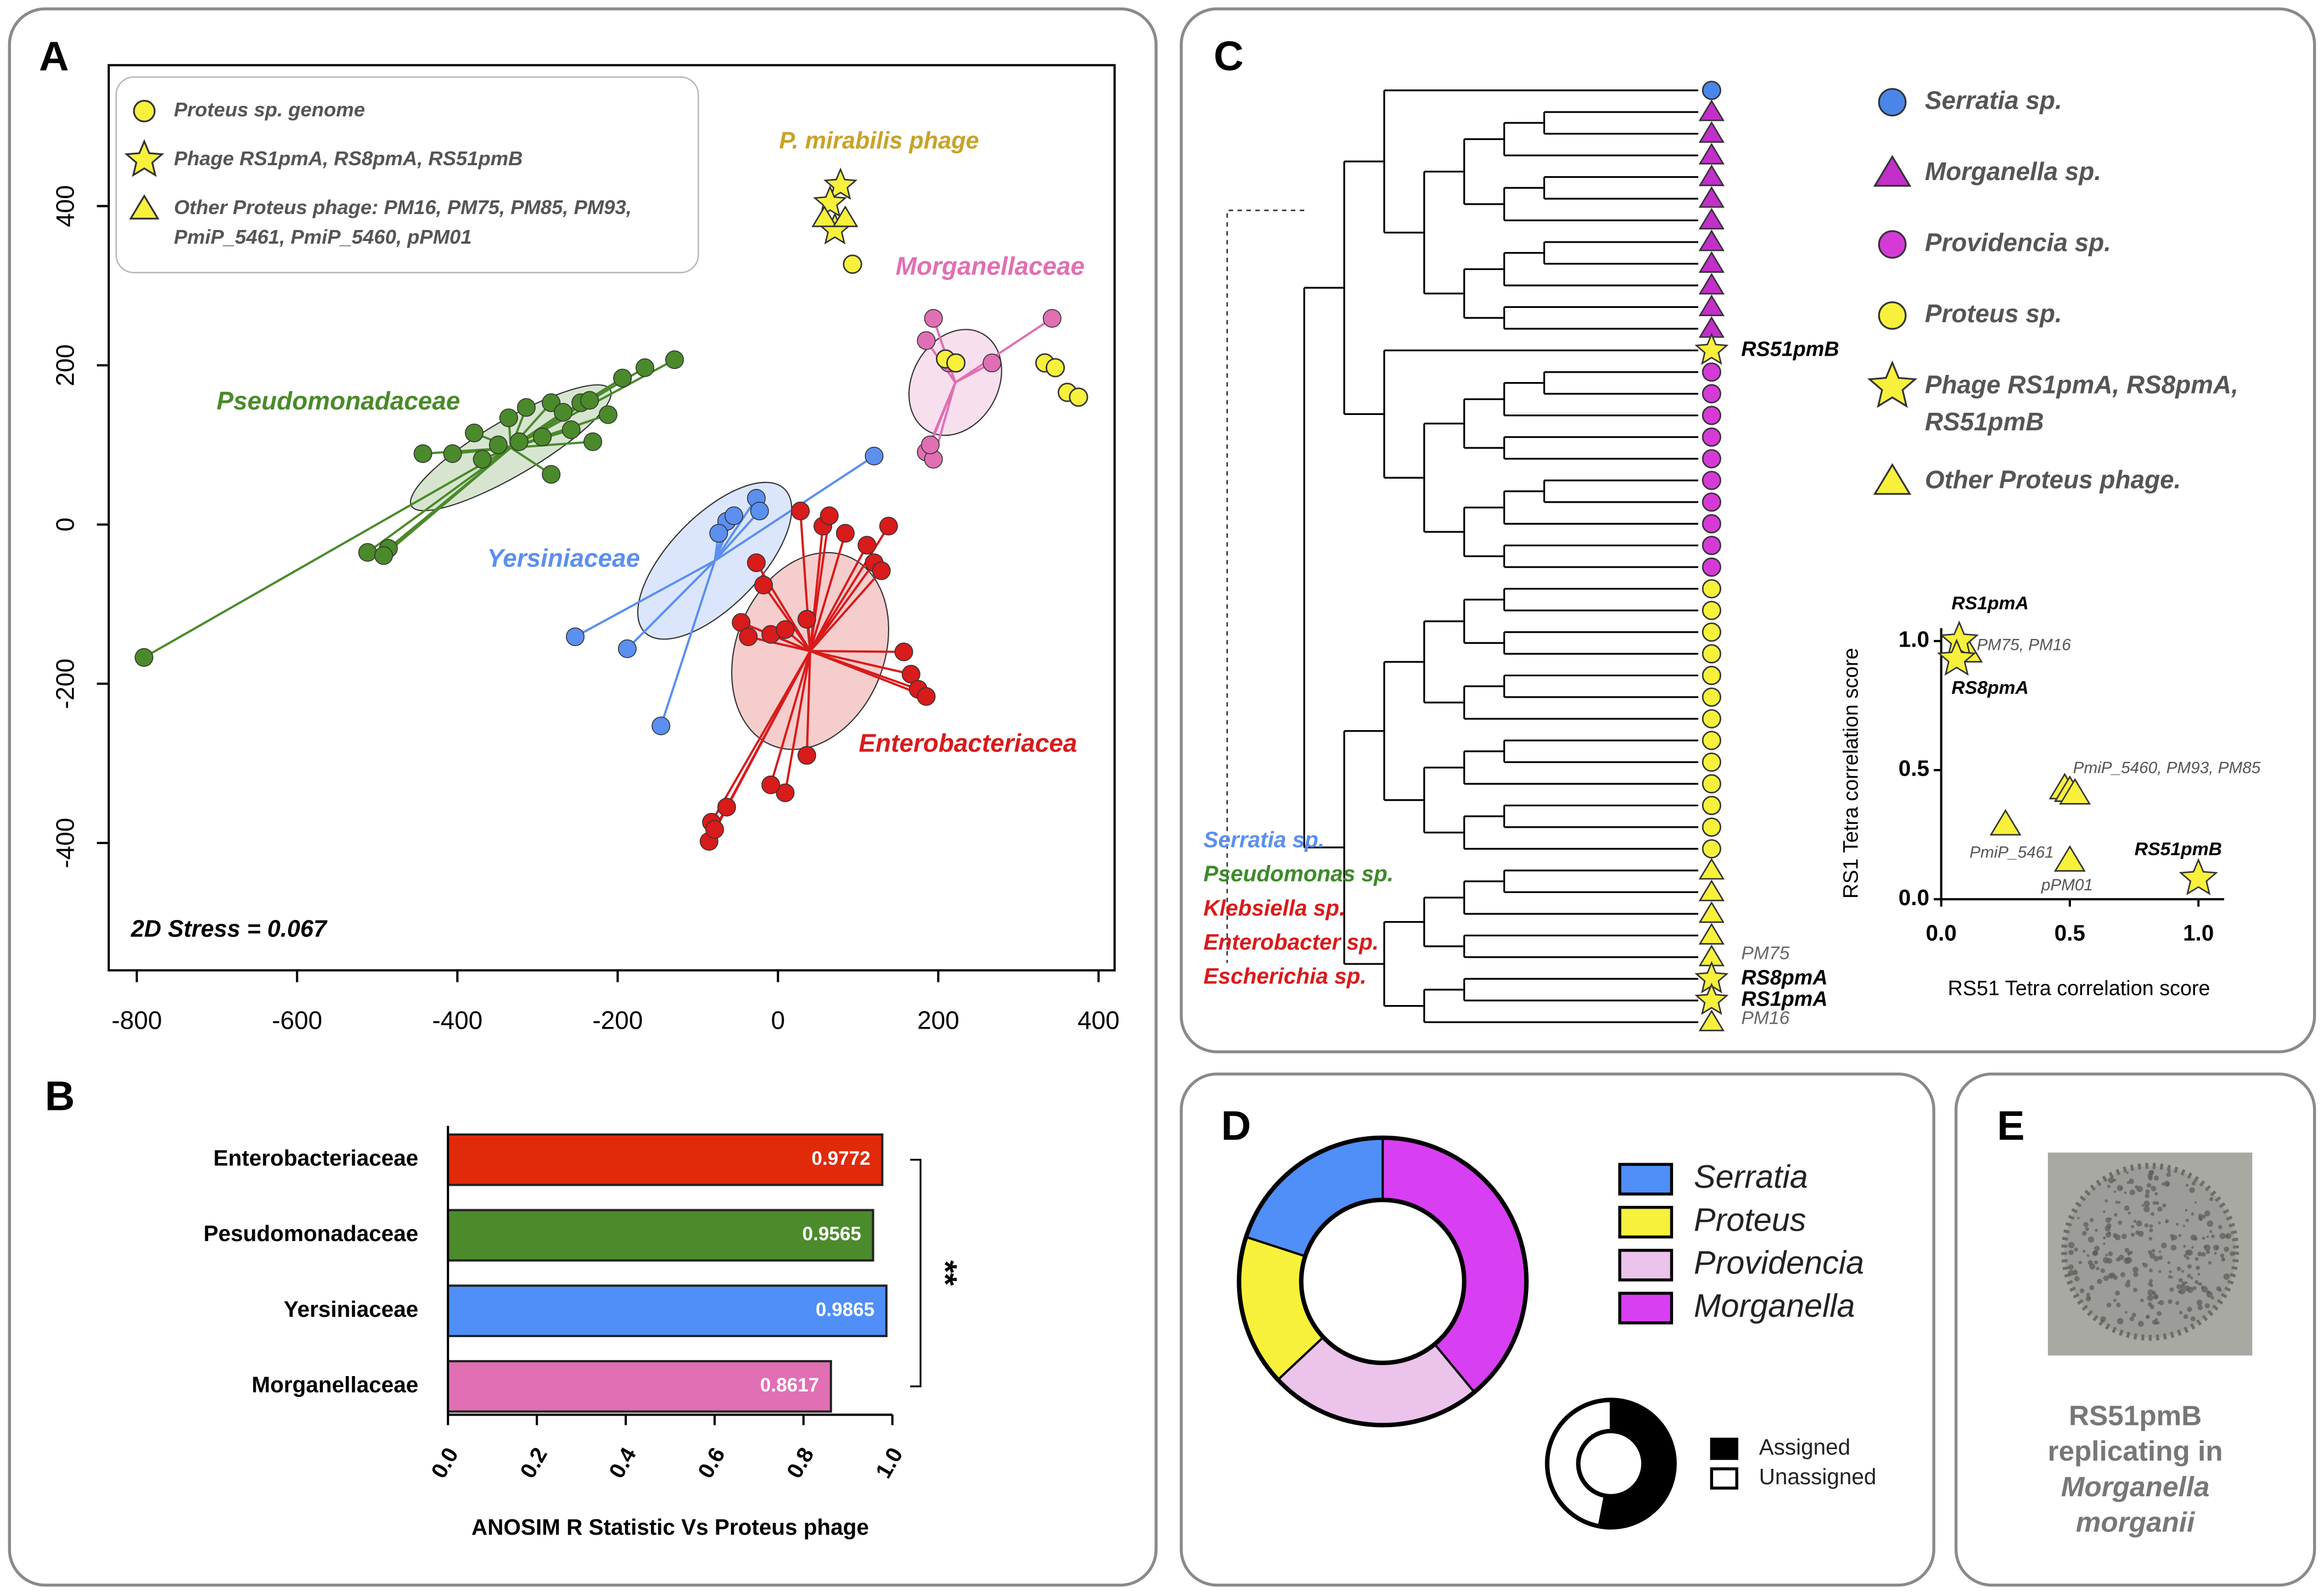 This screenshot has height=1594, width=2324. Describe the element at coordinates (2135, 1451) in the screenshot. I see `image-caption: replicating in` at that location.